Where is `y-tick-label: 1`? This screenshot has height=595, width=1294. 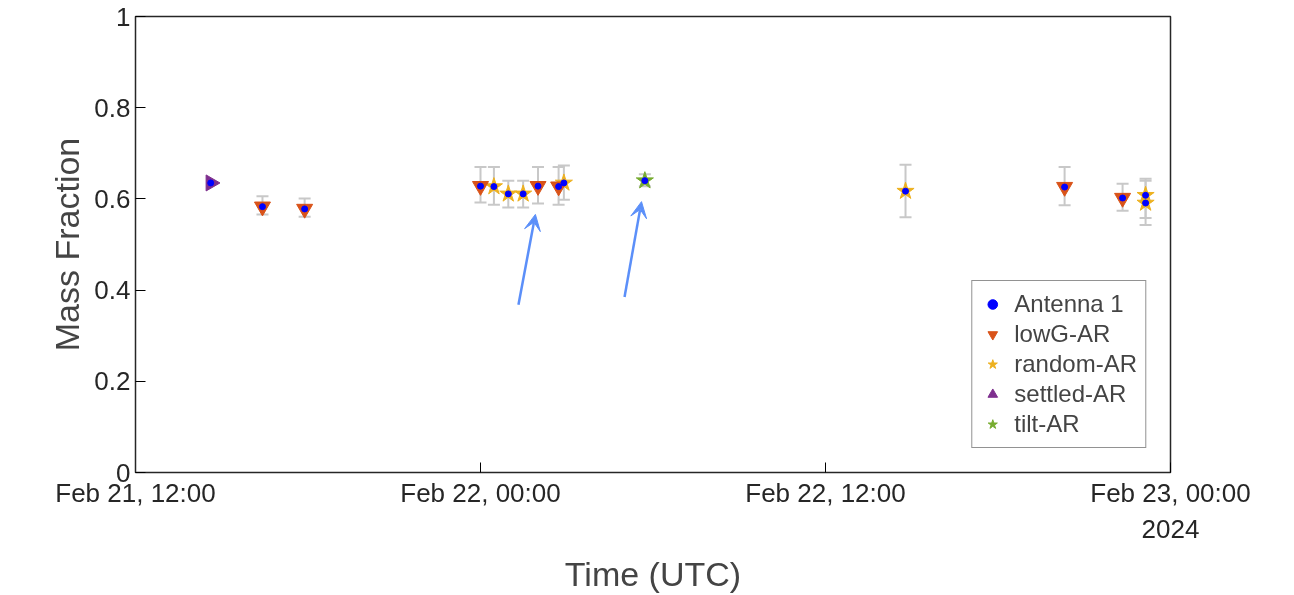
y-tick-label: 1 is located at coordinates (123, 16).